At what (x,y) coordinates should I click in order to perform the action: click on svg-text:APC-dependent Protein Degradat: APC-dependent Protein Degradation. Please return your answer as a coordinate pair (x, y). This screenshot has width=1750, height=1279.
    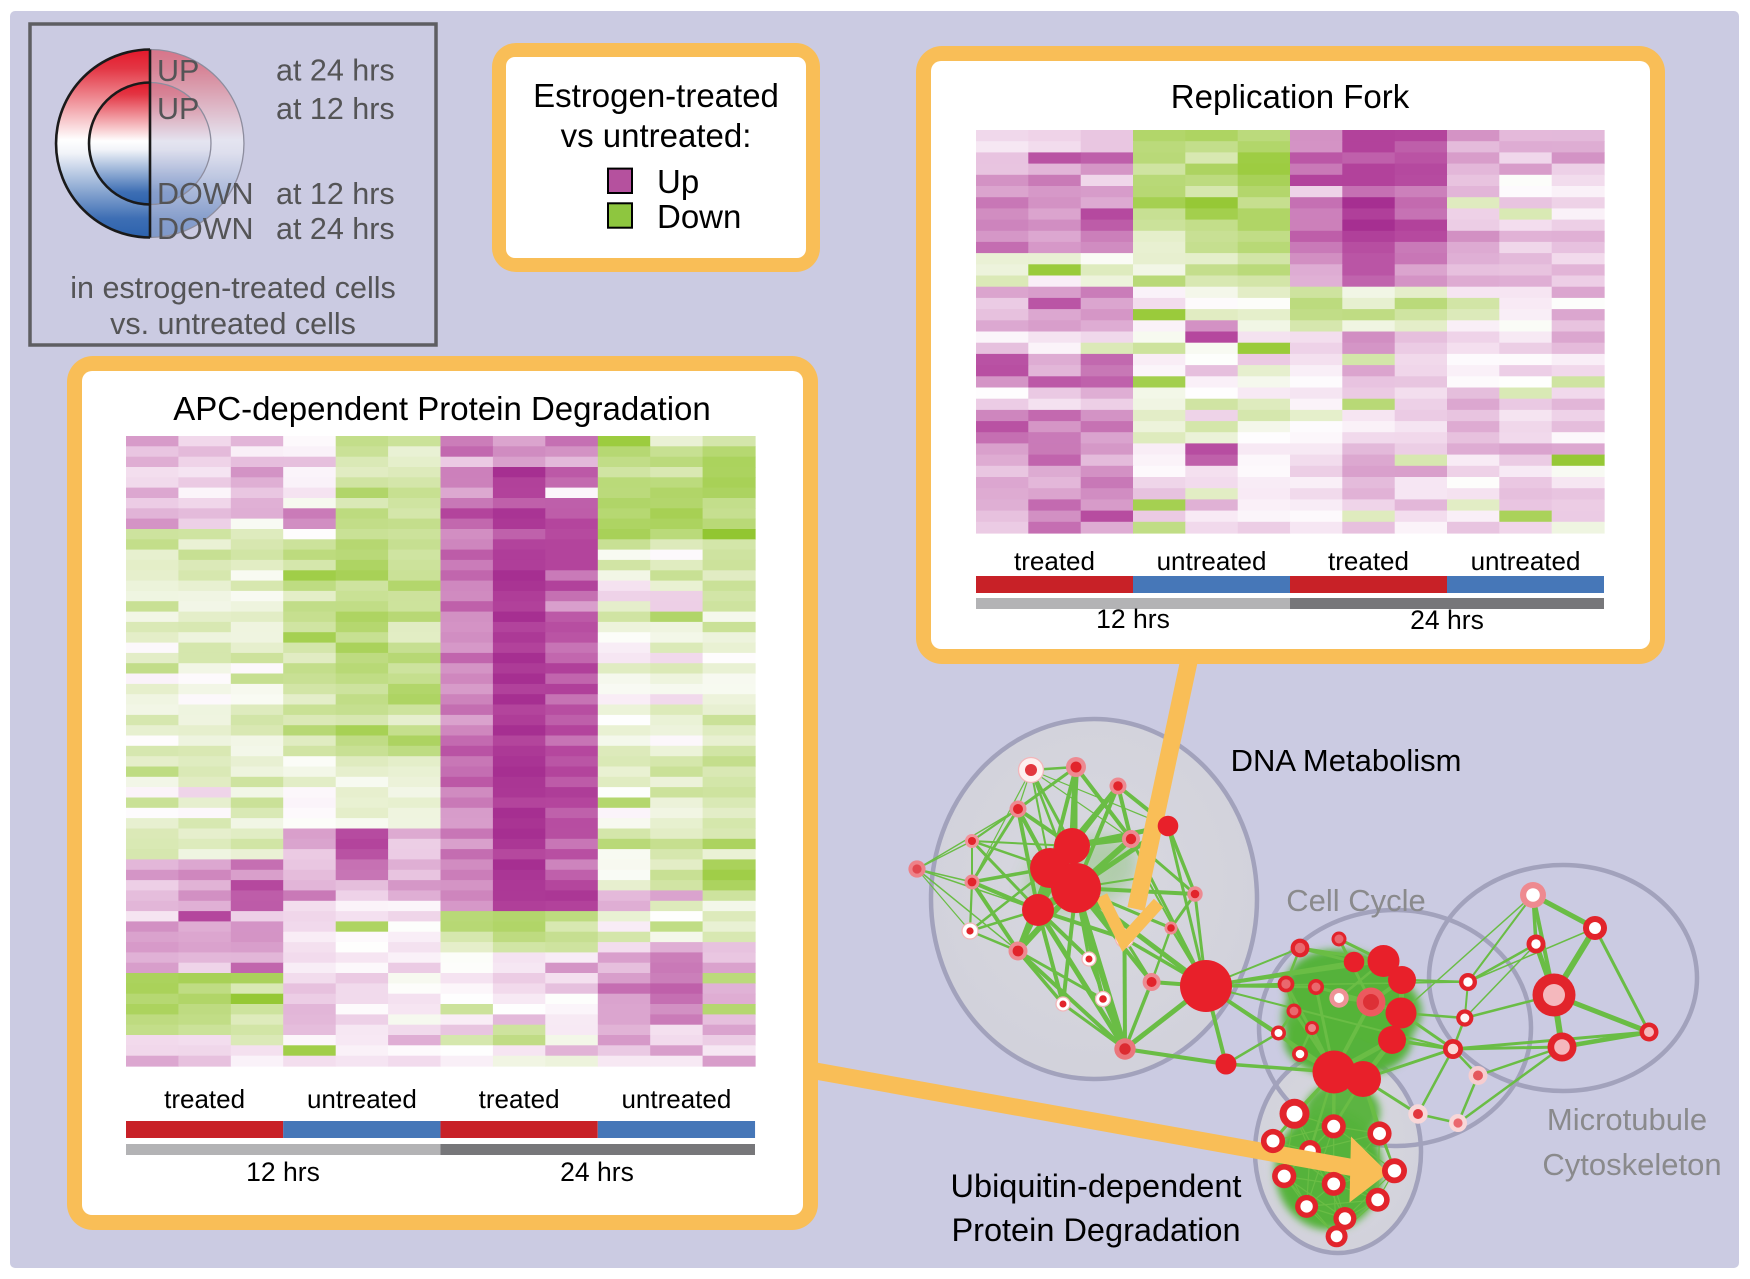
    Looking at the image, I should click on (442, 408).